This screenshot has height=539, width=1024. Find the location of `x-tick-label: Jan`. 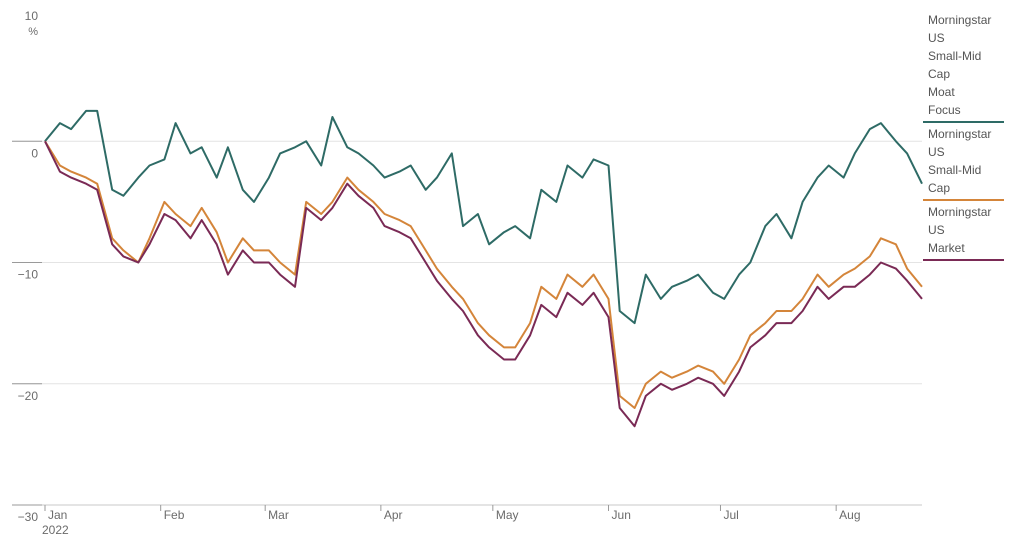

x-tick-label: Jan is located at coordinates (57, 515).